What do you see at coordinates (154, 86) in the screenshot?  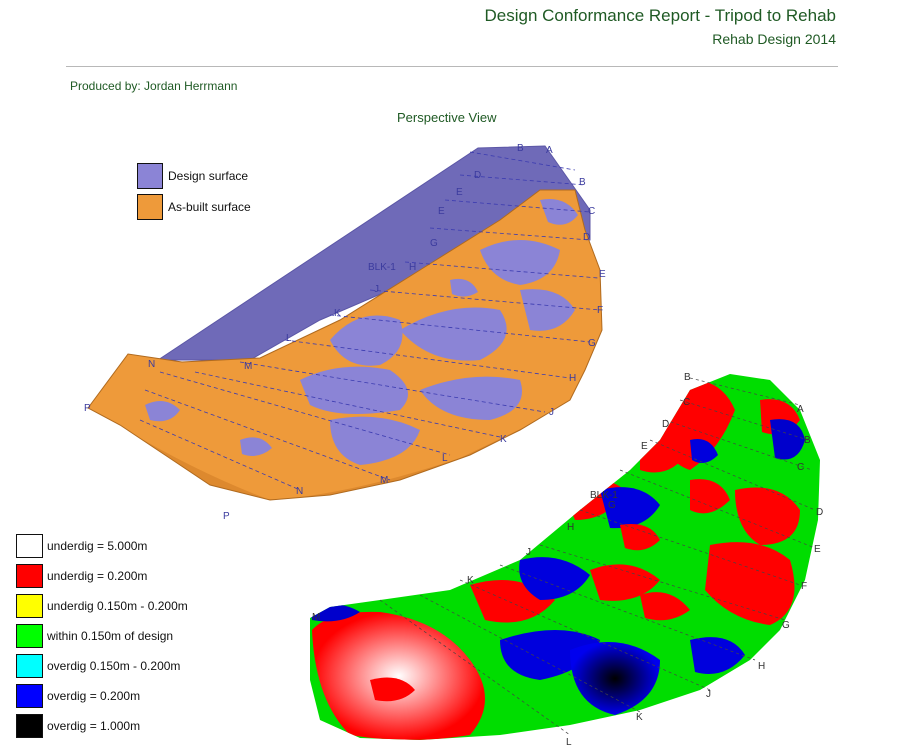 I see `producer-credit: Produced by: Jordan Herrmann` at bounding box center [154, 86].